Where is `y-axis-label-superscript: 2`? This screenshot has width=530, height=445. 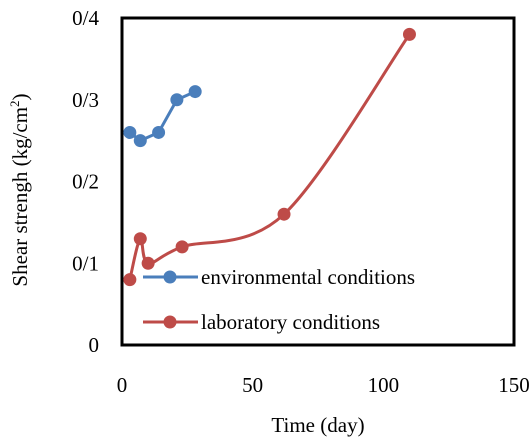 y-axis-label-superscript: 2 is located at coordinates (14, 103).